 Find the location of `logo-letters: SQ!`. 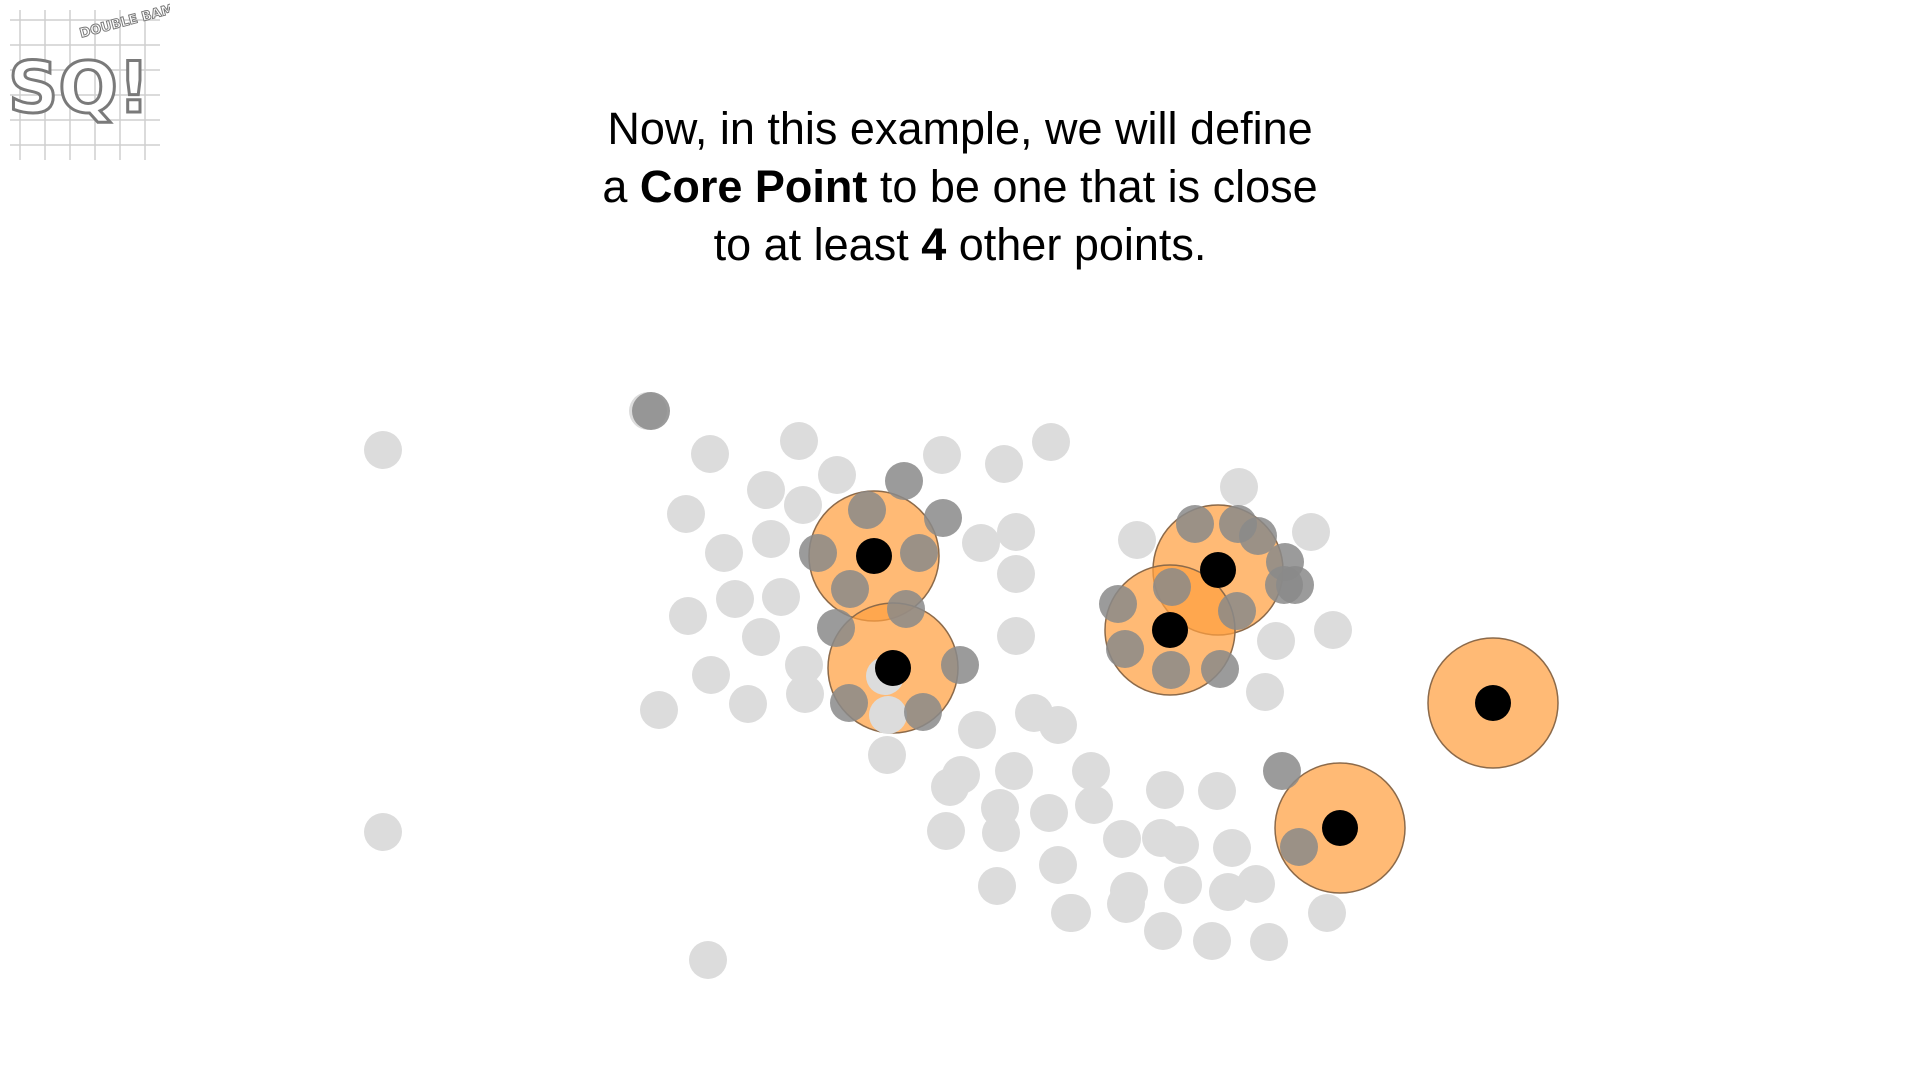

logo-letters: SQ! is located at coordinates (79, 88).